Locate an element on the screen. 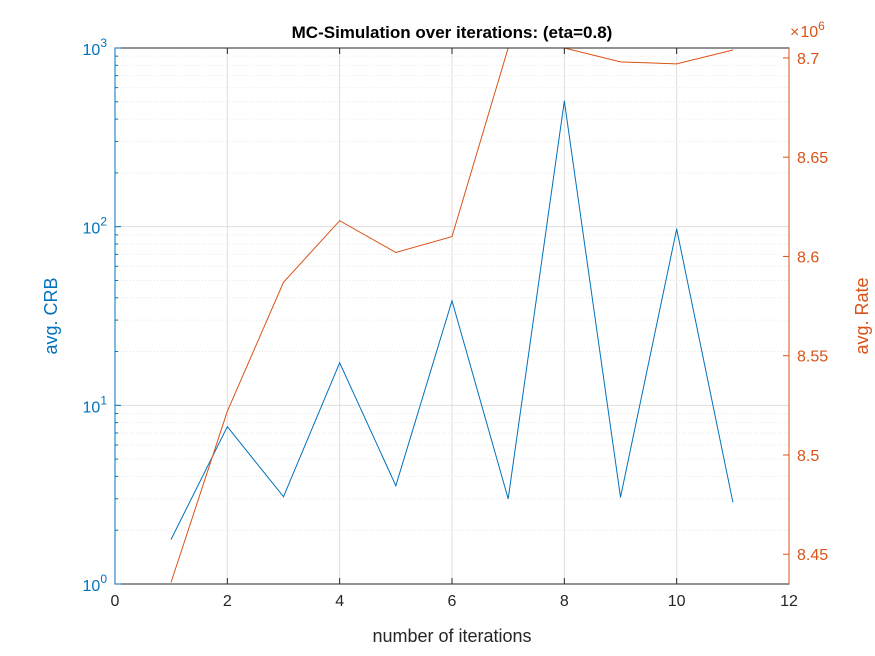  x-tick-label: 12 is located at coordinates (789, 601).